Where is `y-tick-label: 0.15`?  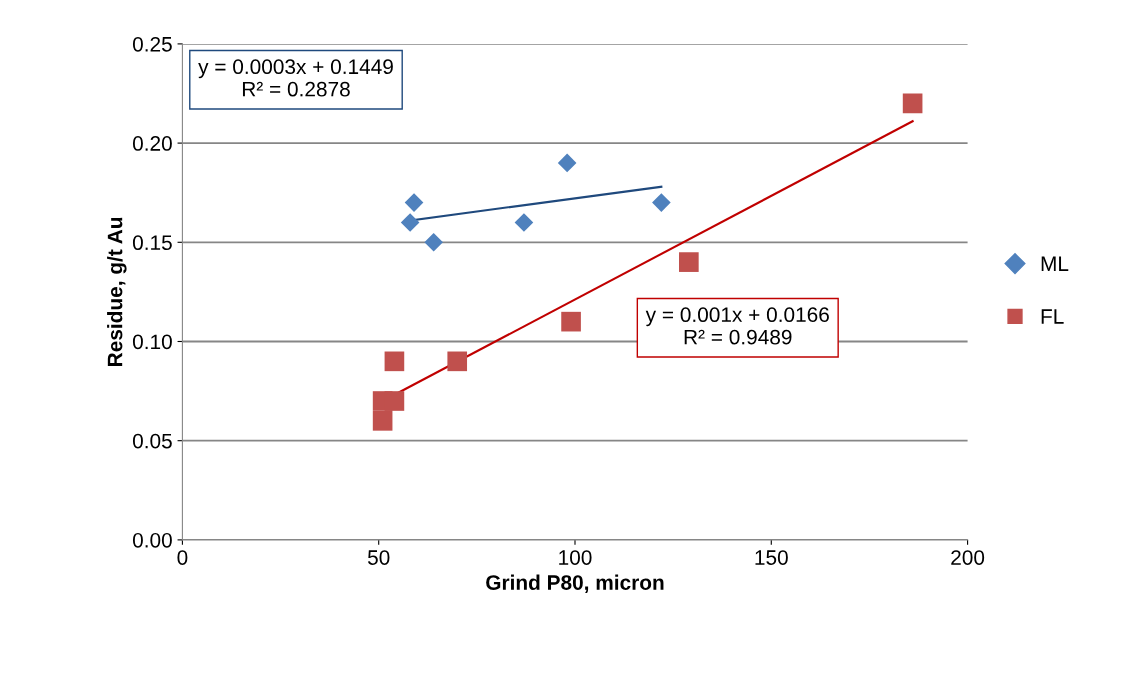
y-tick-label: 0.15 is located at coordinates (152, 243).